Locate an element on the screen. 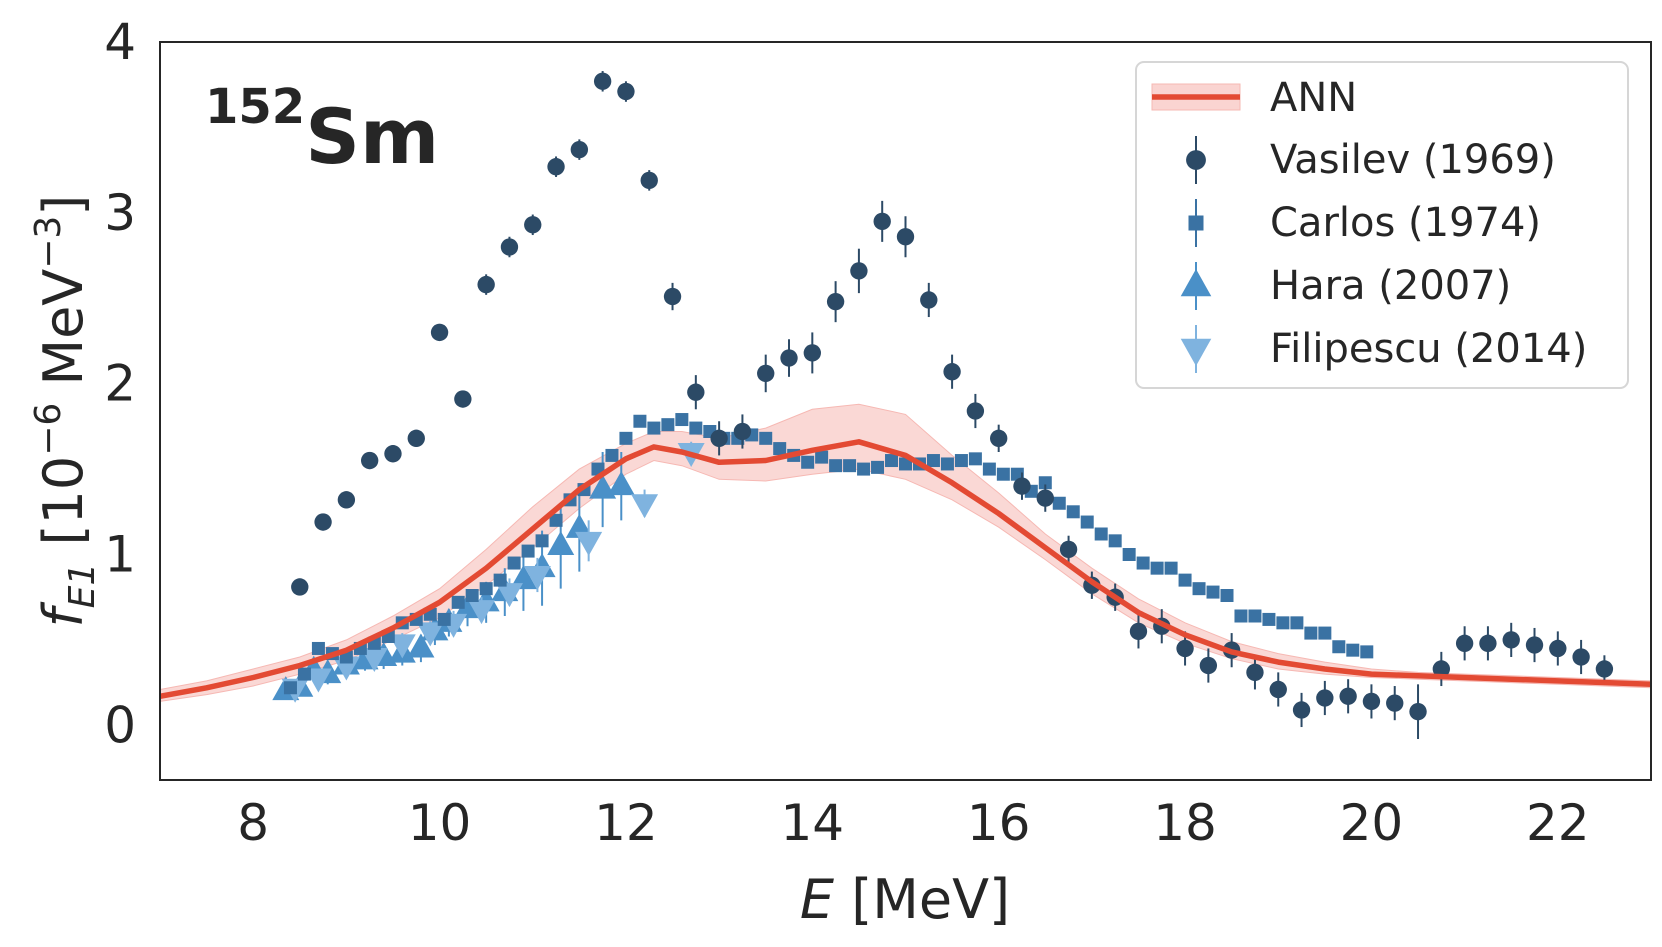  series-filipescu is located at coordinates (493, 572).